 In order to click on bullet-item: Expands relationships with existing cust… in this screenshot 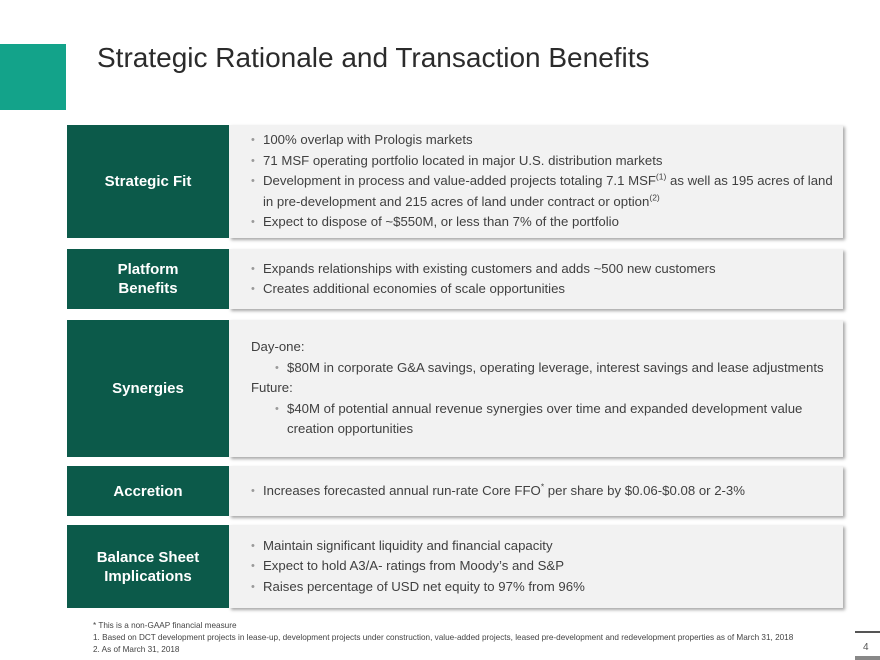, I will do `click(543, 269)`.